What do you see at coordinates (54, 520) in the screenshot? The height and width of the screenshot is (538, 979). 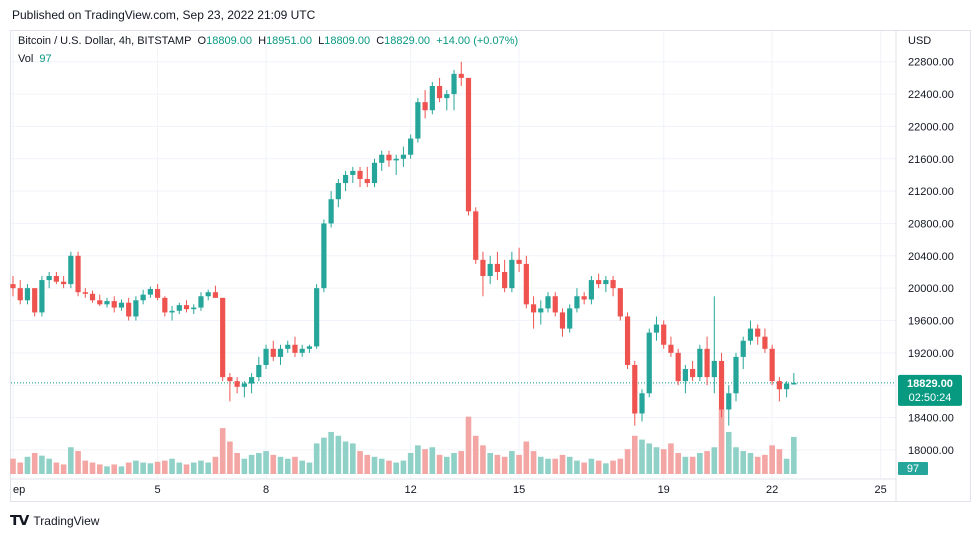 I see `footer-brand: 𝗧𝗩 TradingView` at bounding box center [54, 520].